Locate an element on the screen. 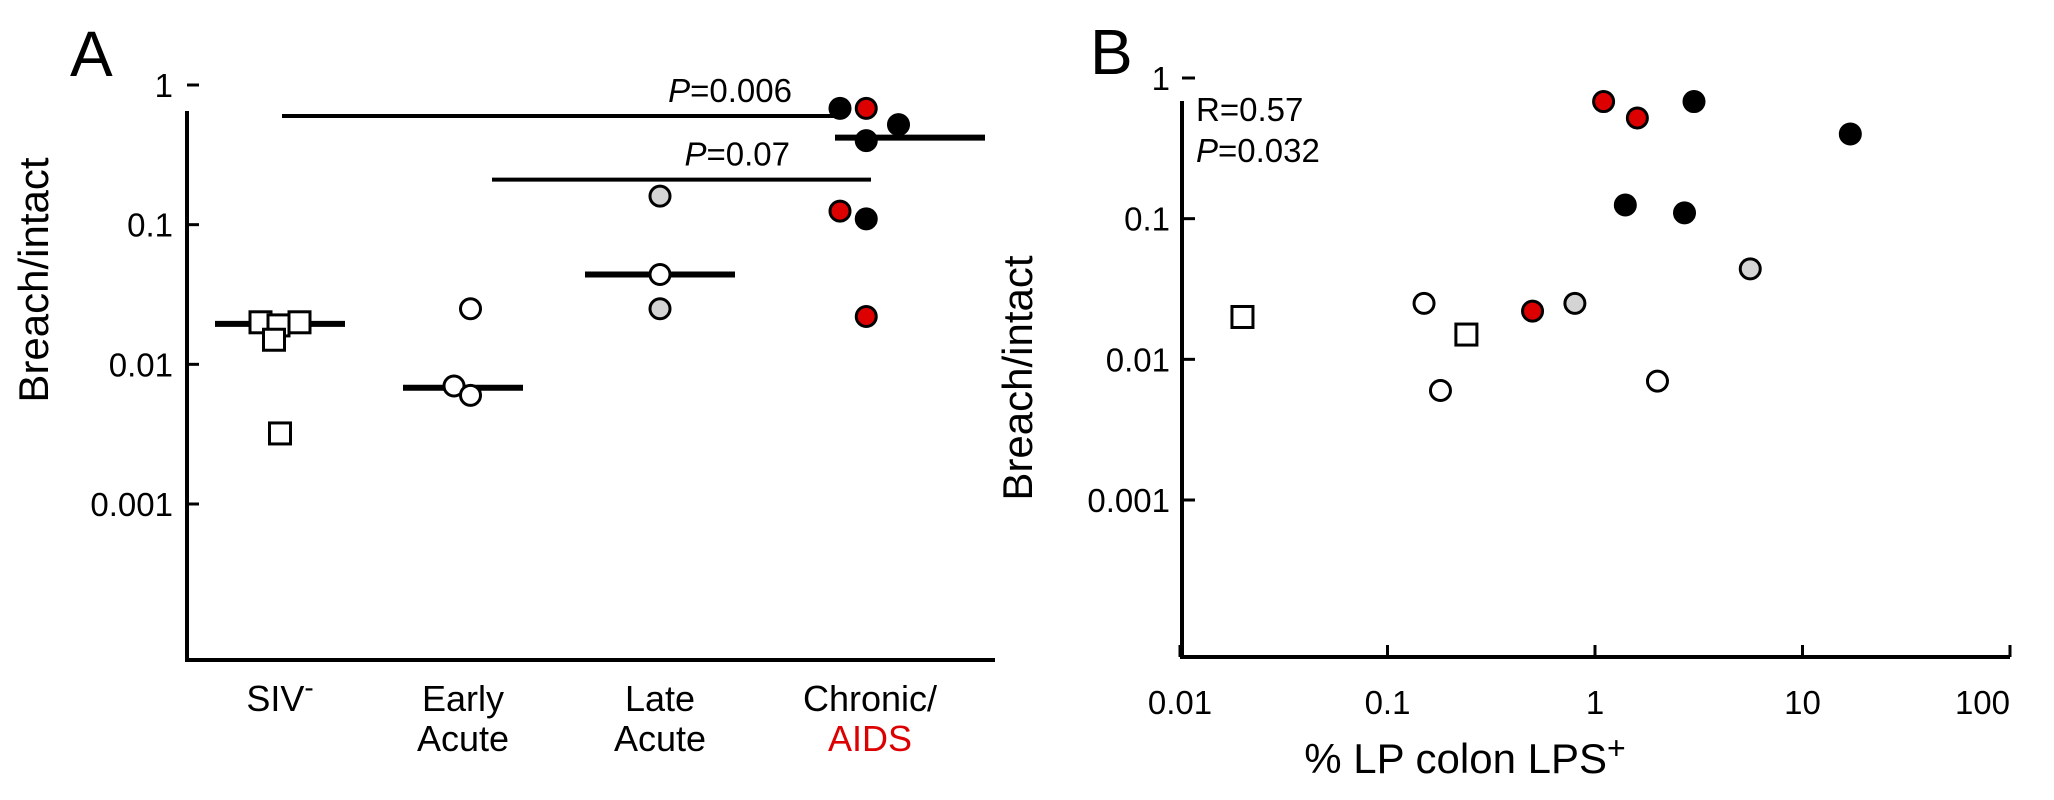  panel-b-points is located at coordinates (1546, 246).